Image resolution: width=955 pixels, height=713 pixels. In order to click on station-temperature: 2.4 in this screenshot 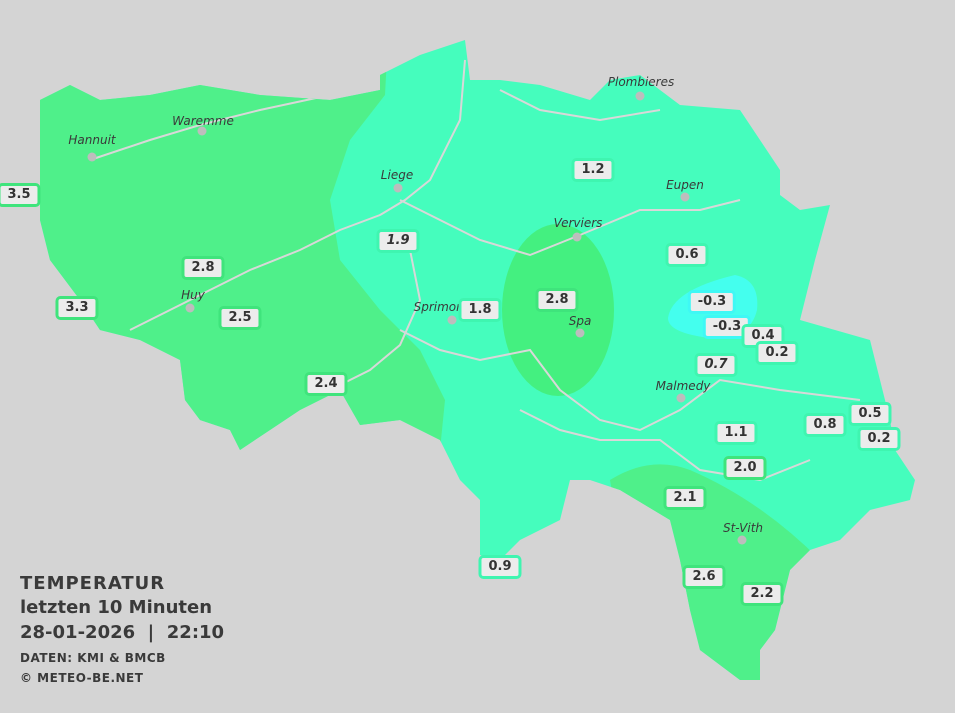, I will do `click(326, 384)`.